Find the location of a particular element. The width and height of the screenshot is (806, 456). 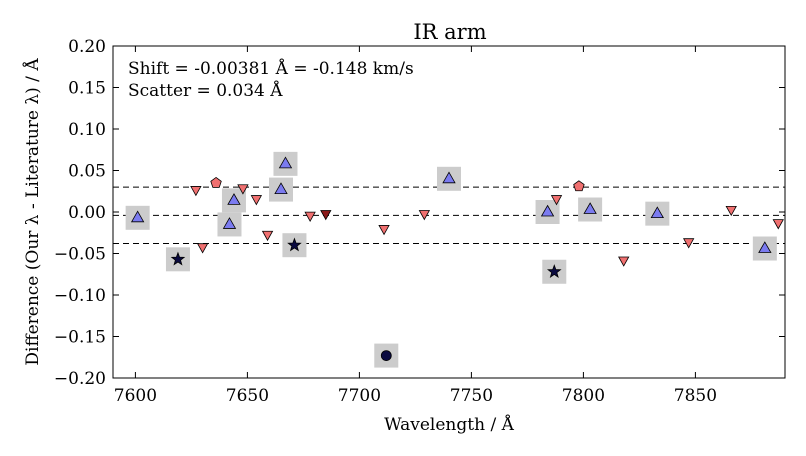

y-tick-label: −0.20 is located at coordinates (80, 379).